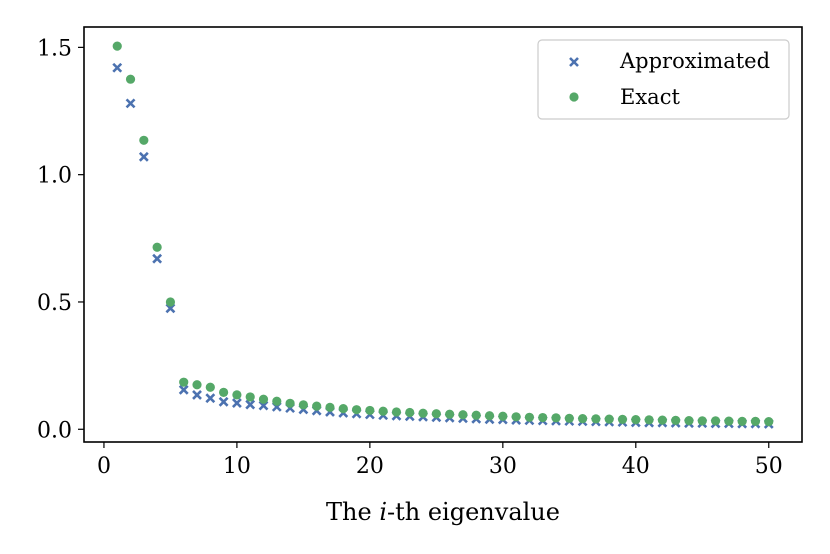  Describe the element at coordinates (574, 97) in the screenshot. I see `legend-marker-exact` at that location.